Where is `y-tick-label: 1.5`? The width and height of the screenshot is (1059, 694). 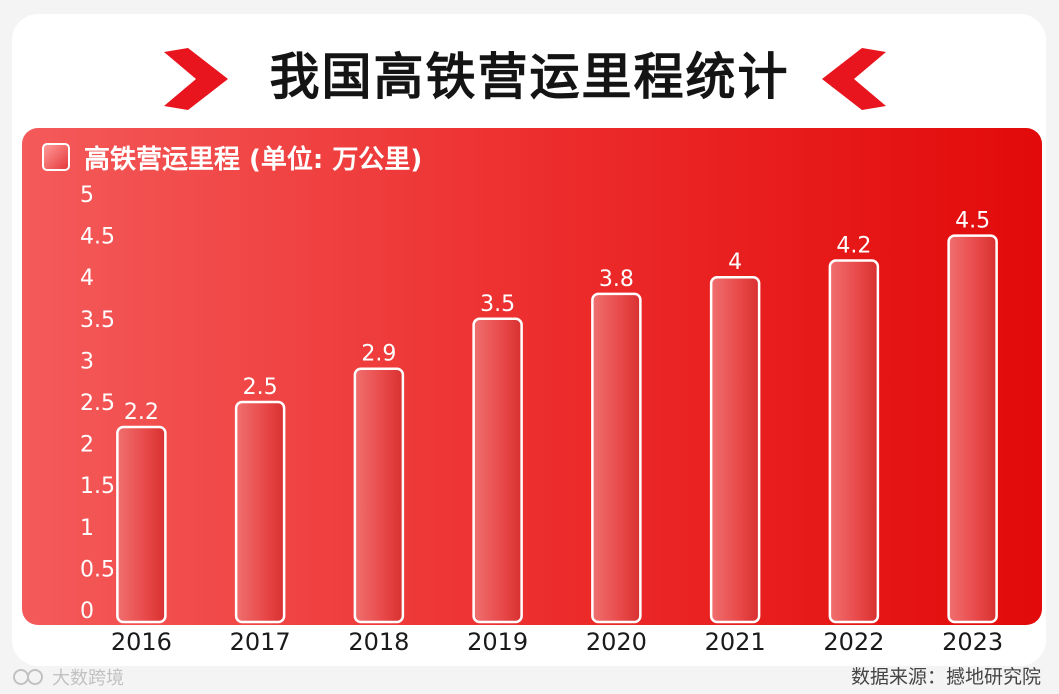
y-tick-label: 1.5 is located at coordinates (97, 486).